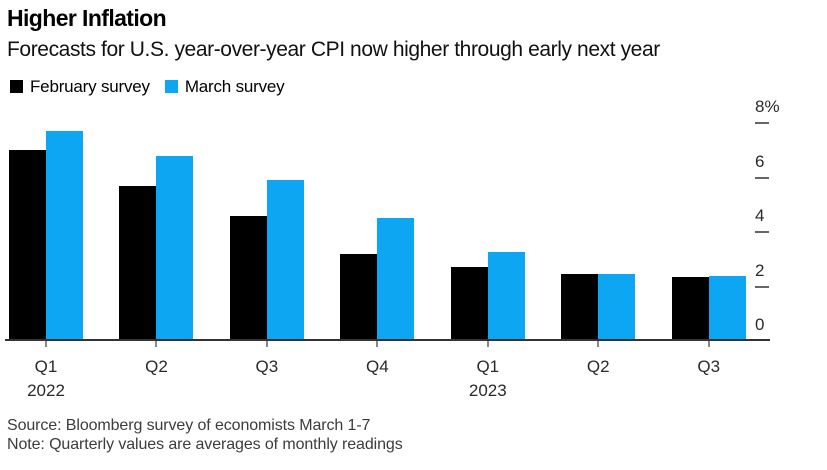 This screenshot has width=827, height=470. What do you see at coordinates (767, 106) in the screenshot?
I see `y-axis-label-8: 8%` at bounding box center [767, 106].